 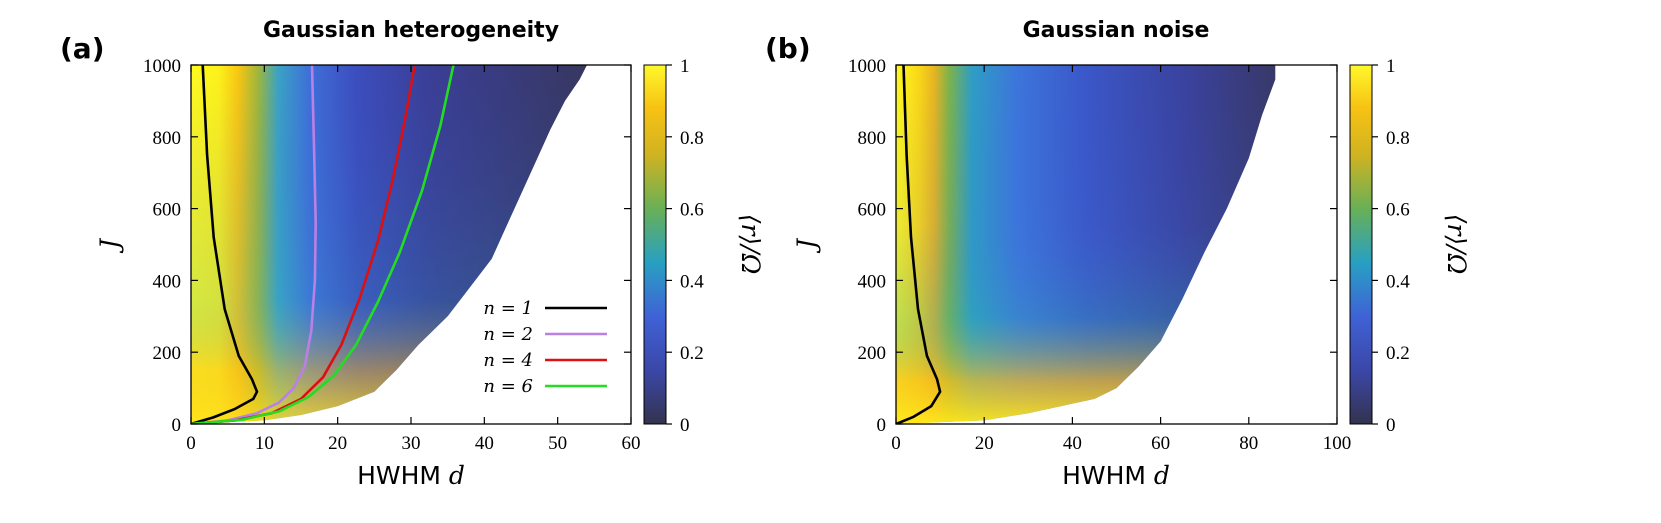 I want to click on x-tick-label-b: 40, so click(x=1072, y=443).